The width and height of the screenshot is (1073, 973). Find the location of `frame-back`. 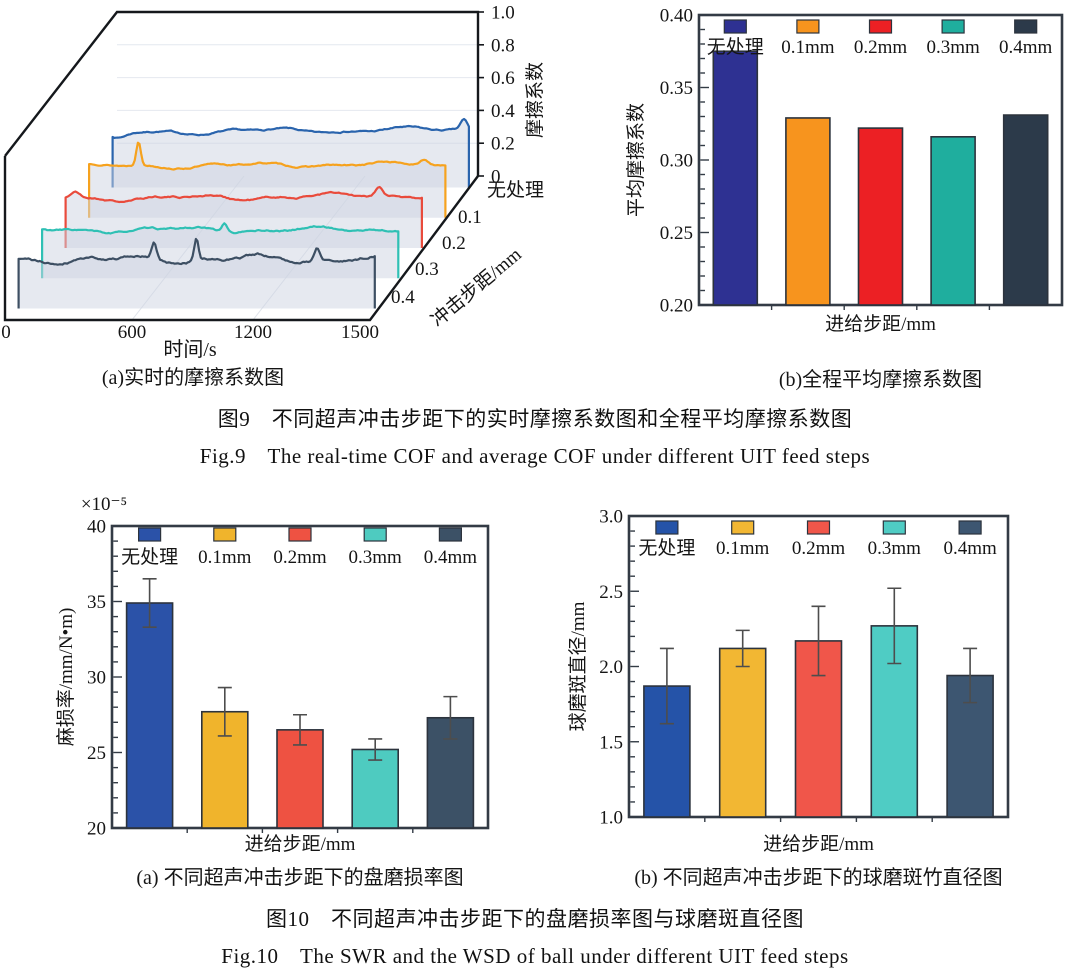

frame-back is located at coordinates (242, 93).